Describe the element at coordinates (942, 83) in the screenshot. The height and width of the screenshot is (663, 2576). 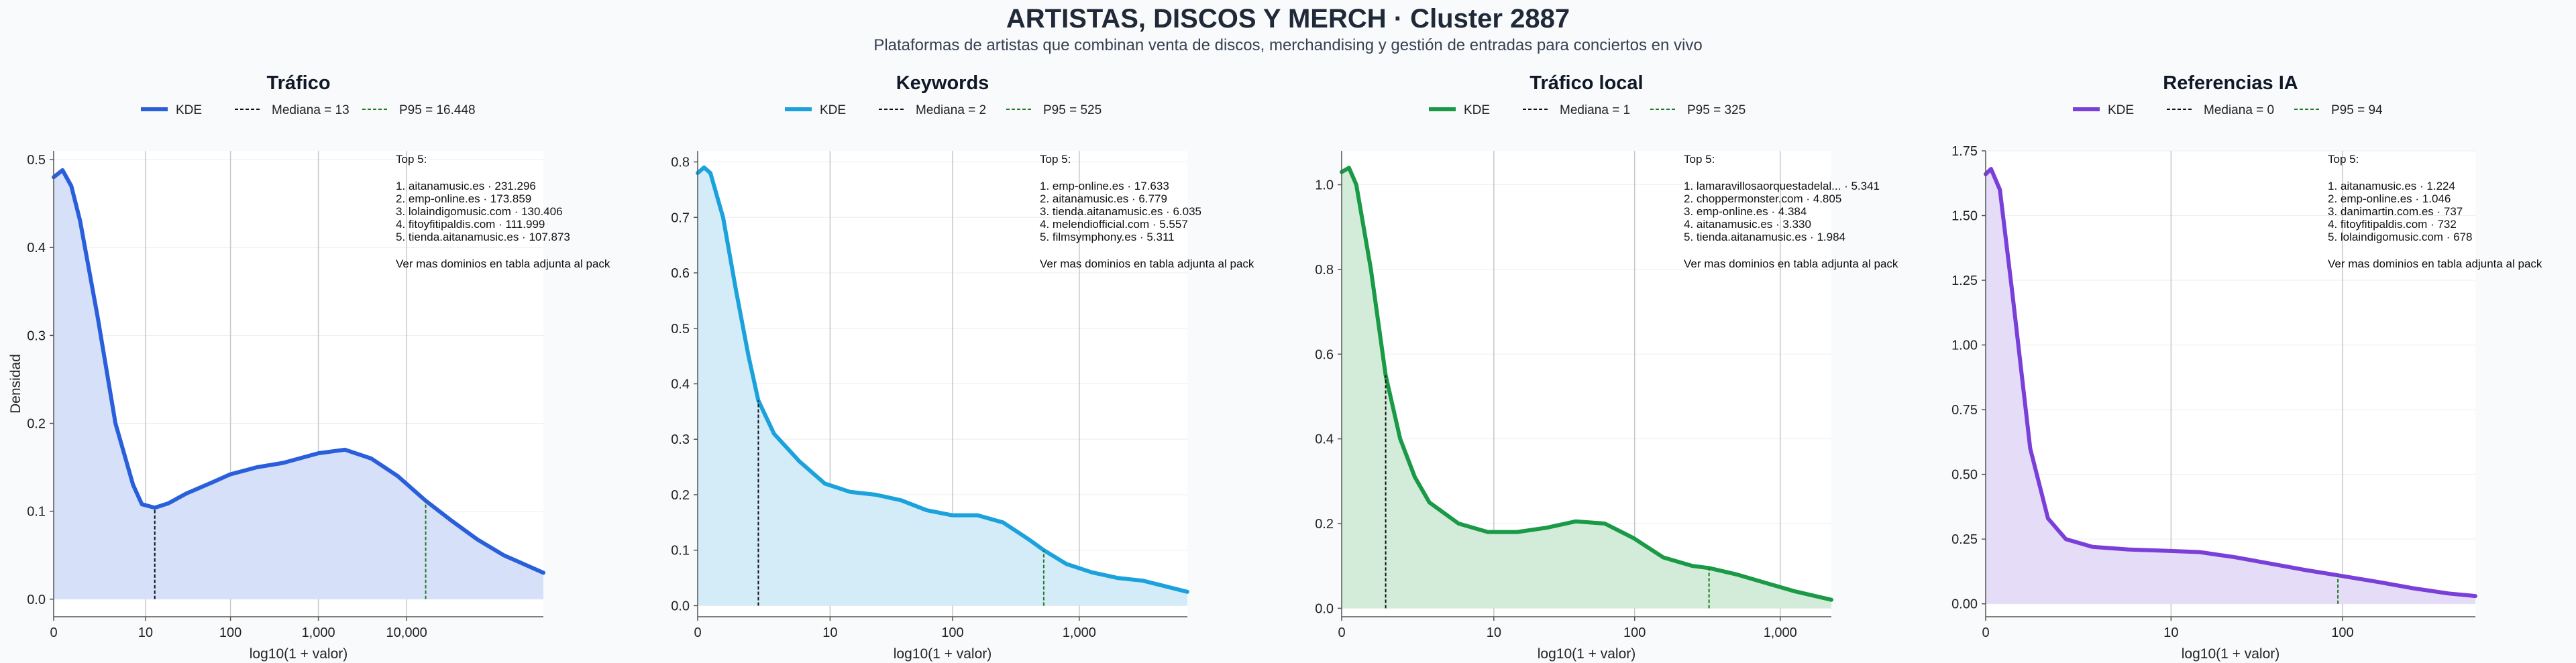
I see `panel-title: Keywords` at that location.